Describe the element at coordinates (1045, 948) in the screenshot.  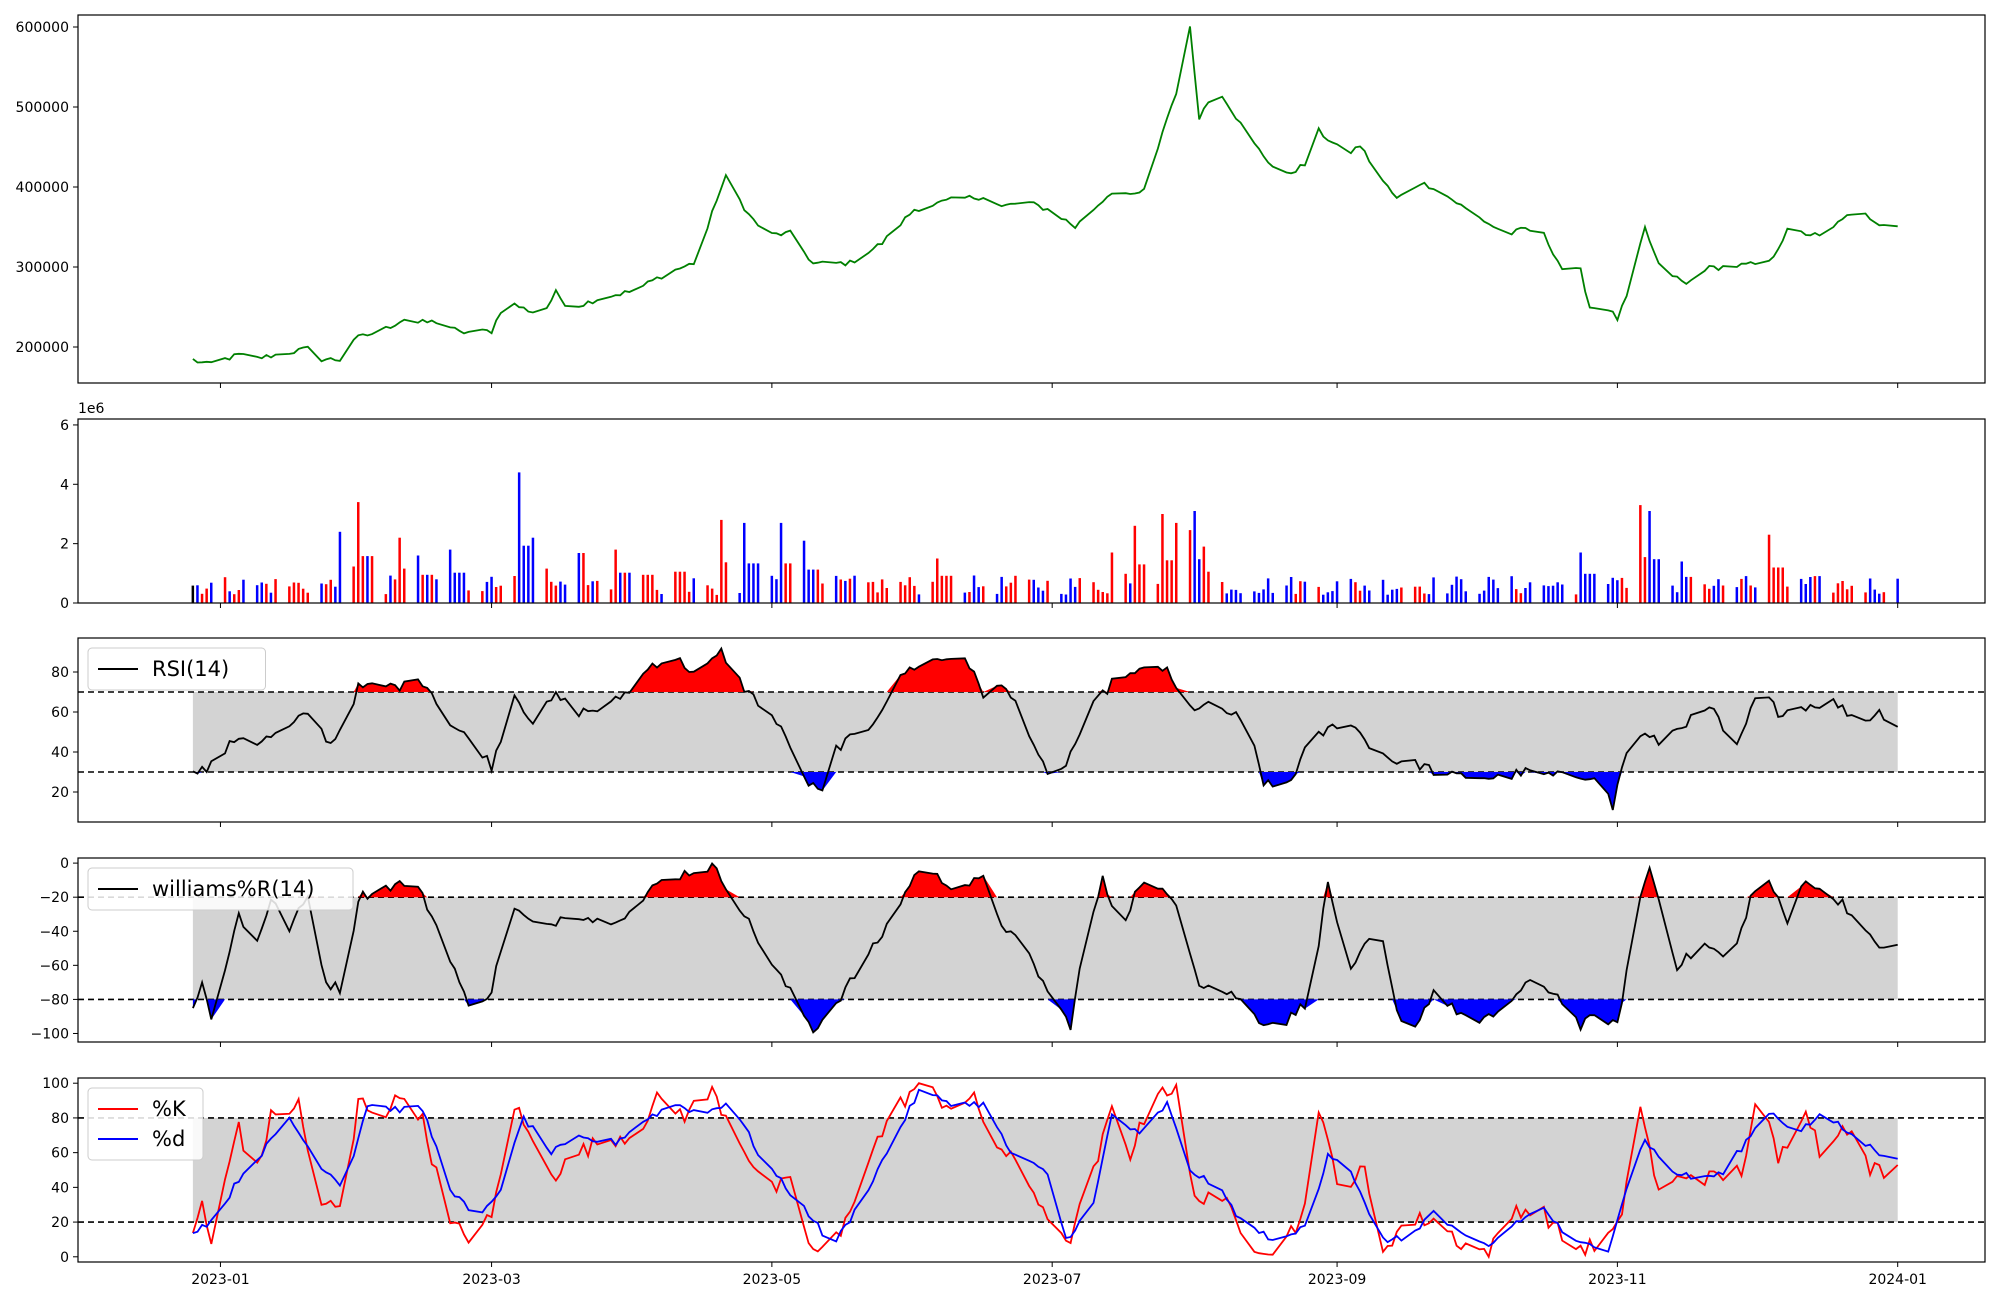
I see `williams-neutral-band` at that location.